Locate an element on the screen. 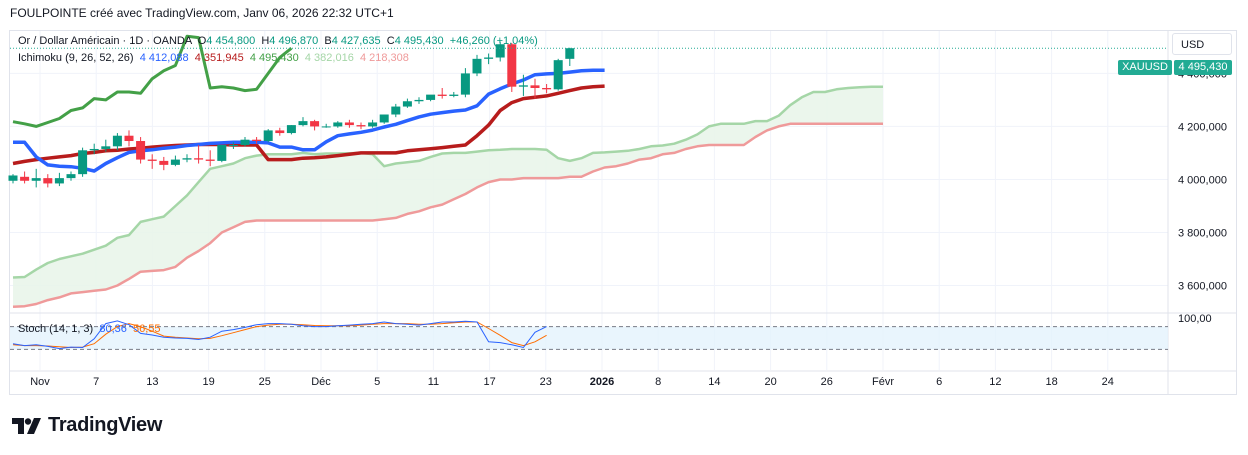  low-value: 4 427,635 is located at coordinates (356, 41).